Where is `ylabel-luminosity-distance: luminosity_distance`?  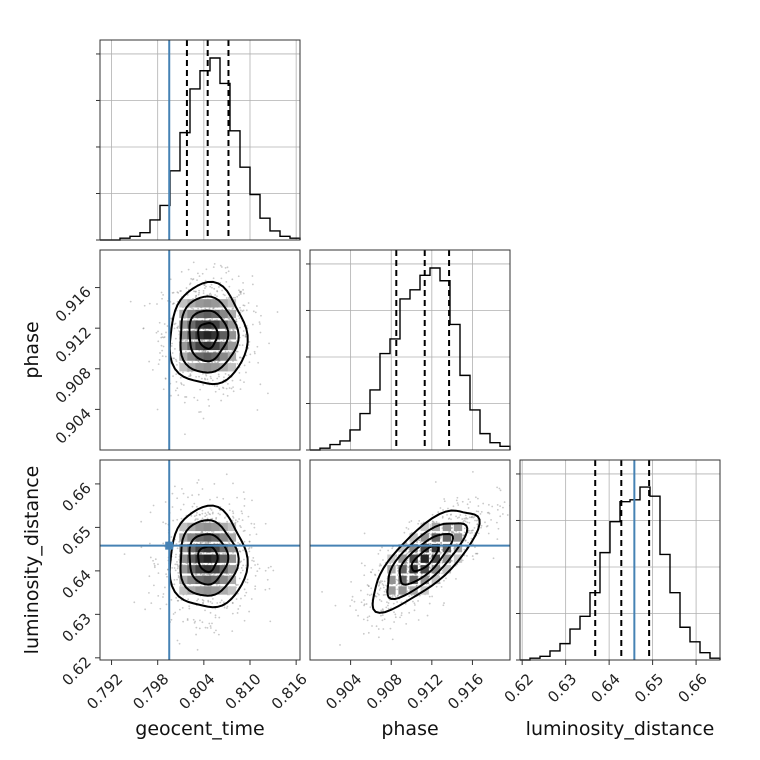
ylabel-luminosity-distance: luminosity_distance is located at coordinates (32, 560).